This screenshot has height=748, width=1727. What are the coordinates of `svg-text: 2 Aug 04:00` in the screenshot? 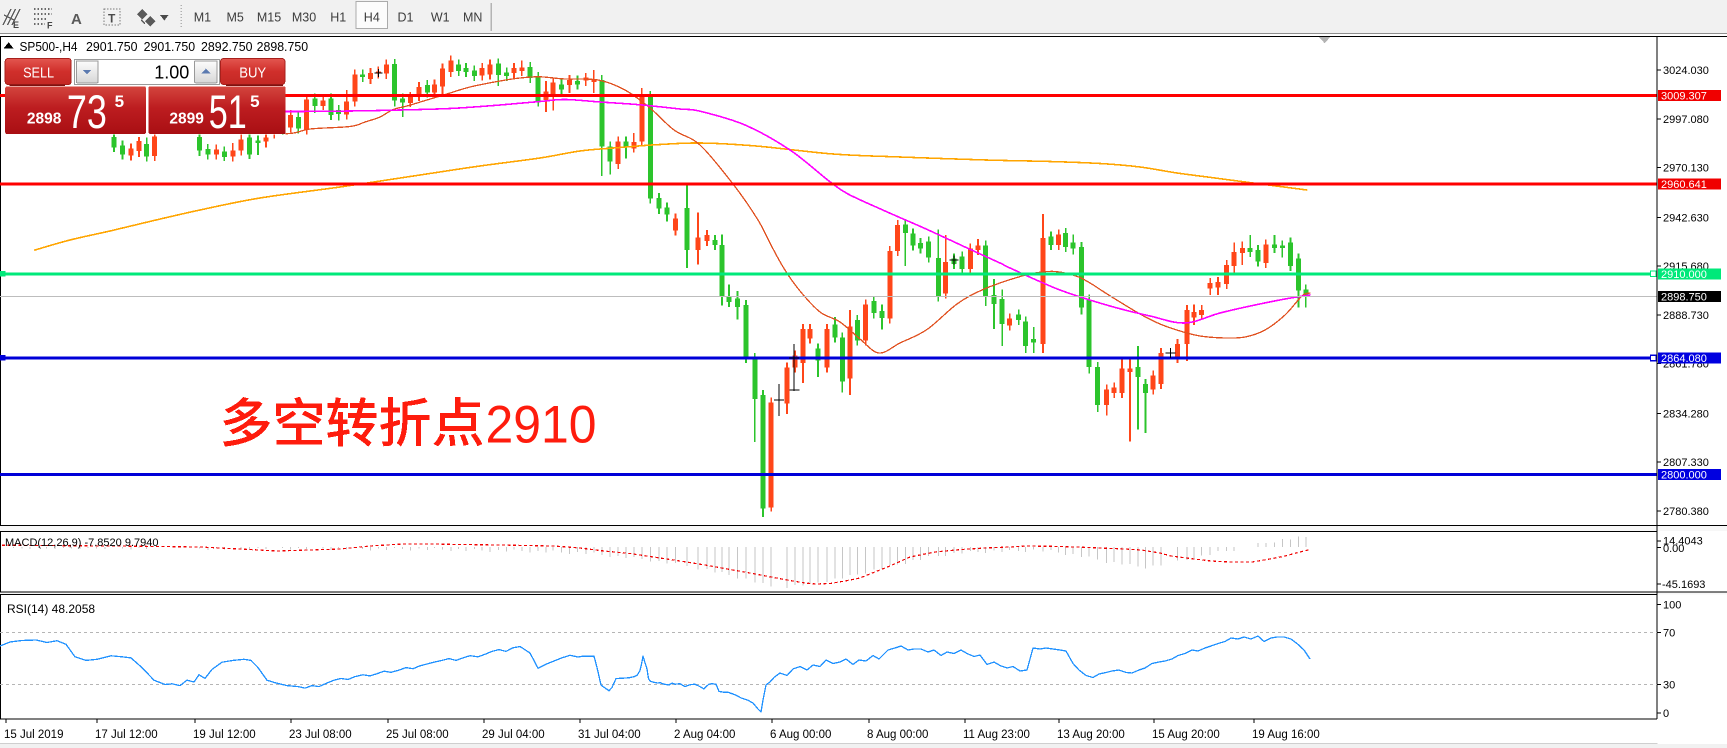 It's located at (704, 735).